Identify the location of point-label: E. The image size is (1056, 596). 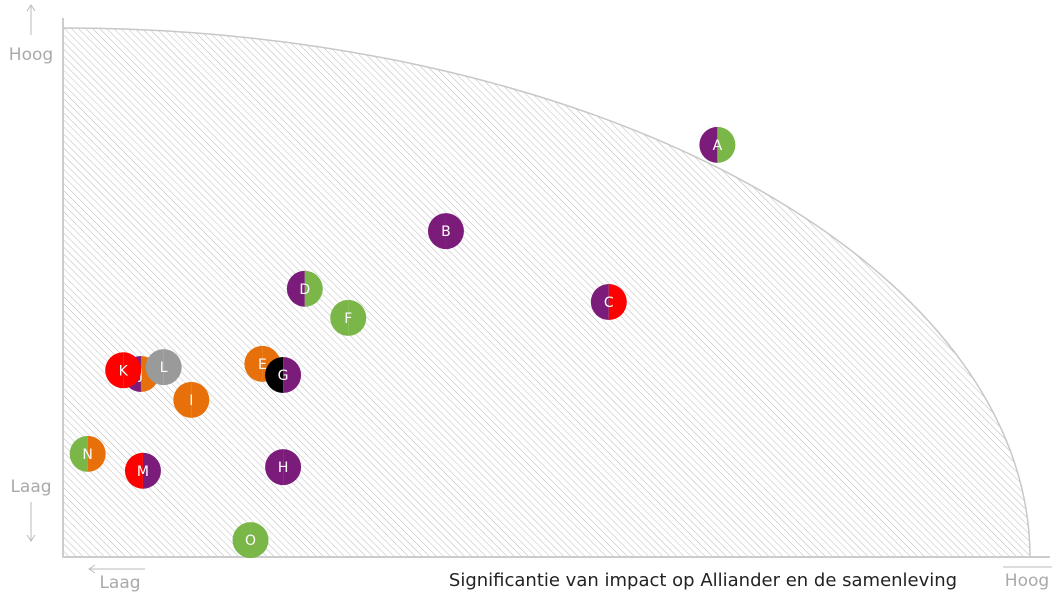
(262, 365).